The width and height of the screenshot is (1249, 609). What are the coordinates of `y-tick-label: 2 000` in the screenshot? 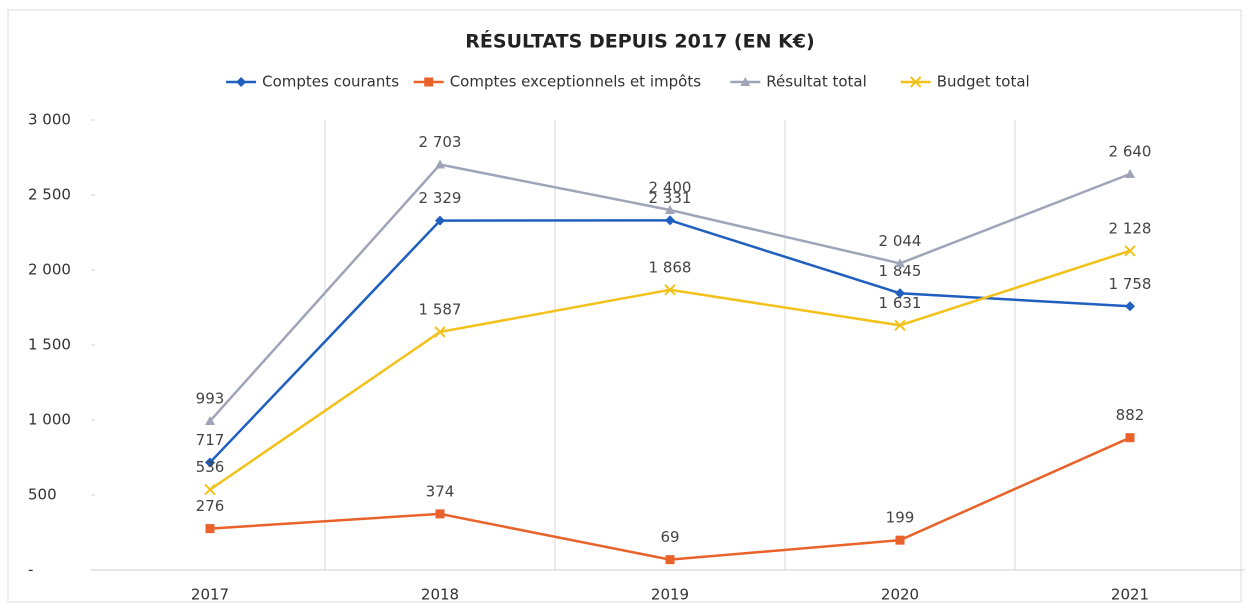 It's located at (49, 270).